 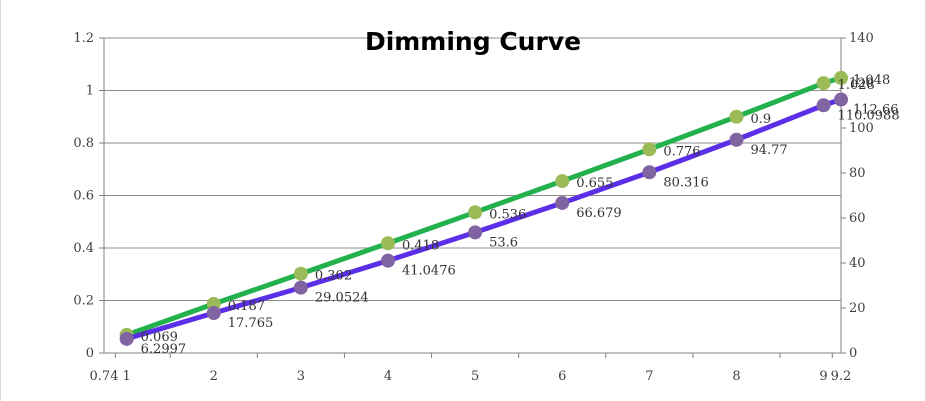 I want to click on y-right-tick-label: 60, so click(x=857, y=218).